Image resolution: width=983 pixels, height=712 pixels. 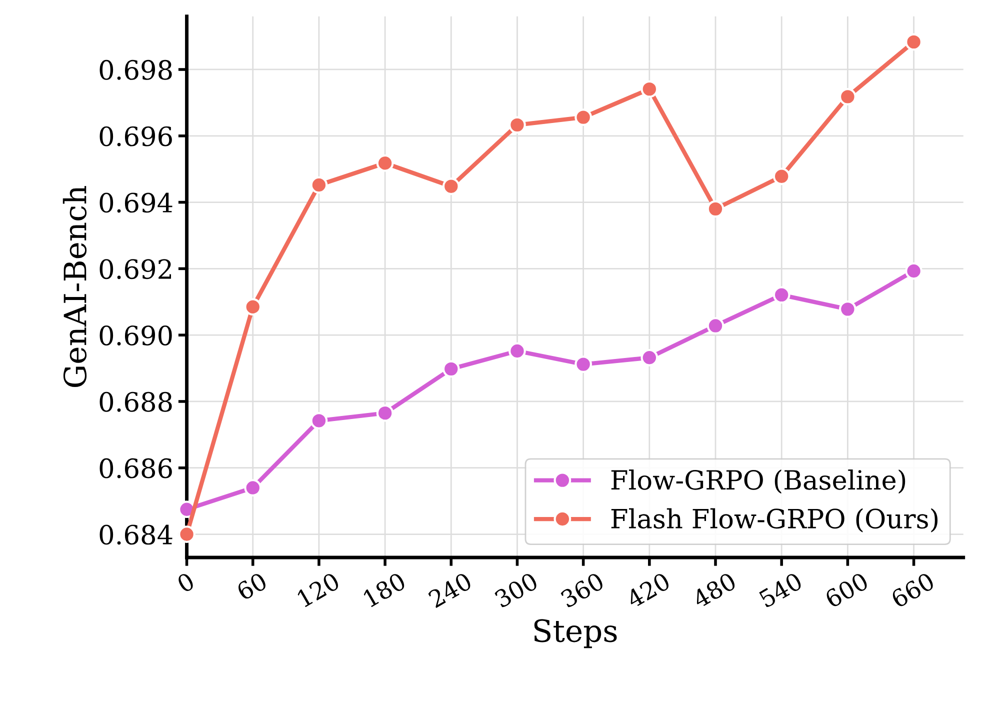 I want to click on x-tick-label: 540, so click(x=781, y=590).